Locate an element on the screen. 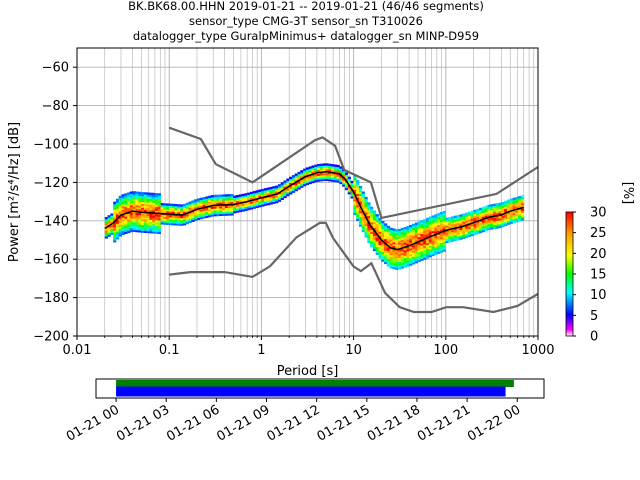 The height and width of the screenshot is (480, 640). colorbar-tick-label: 25 is located at coordinates (598, 233).